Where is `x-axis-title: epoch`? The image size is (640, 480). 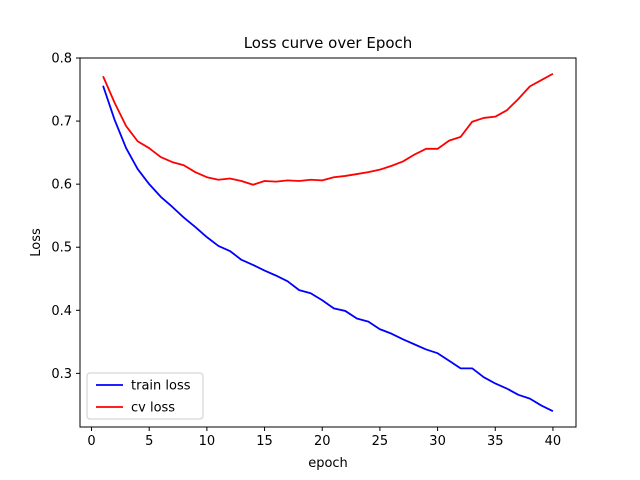
x-axis-title: epoch is located at coordinates (328, 463).